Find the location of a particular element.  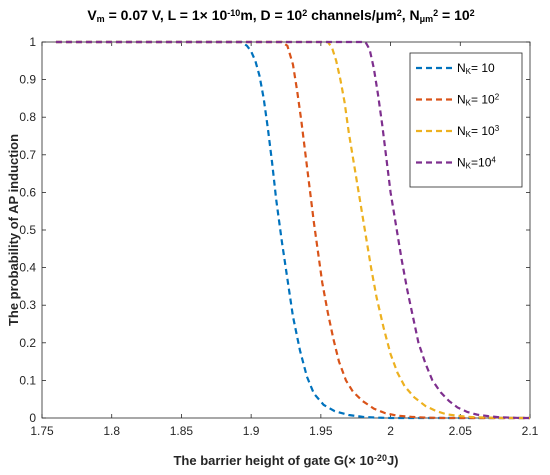

y-tick-label: 0.4 is located at coordinates (27, 268).